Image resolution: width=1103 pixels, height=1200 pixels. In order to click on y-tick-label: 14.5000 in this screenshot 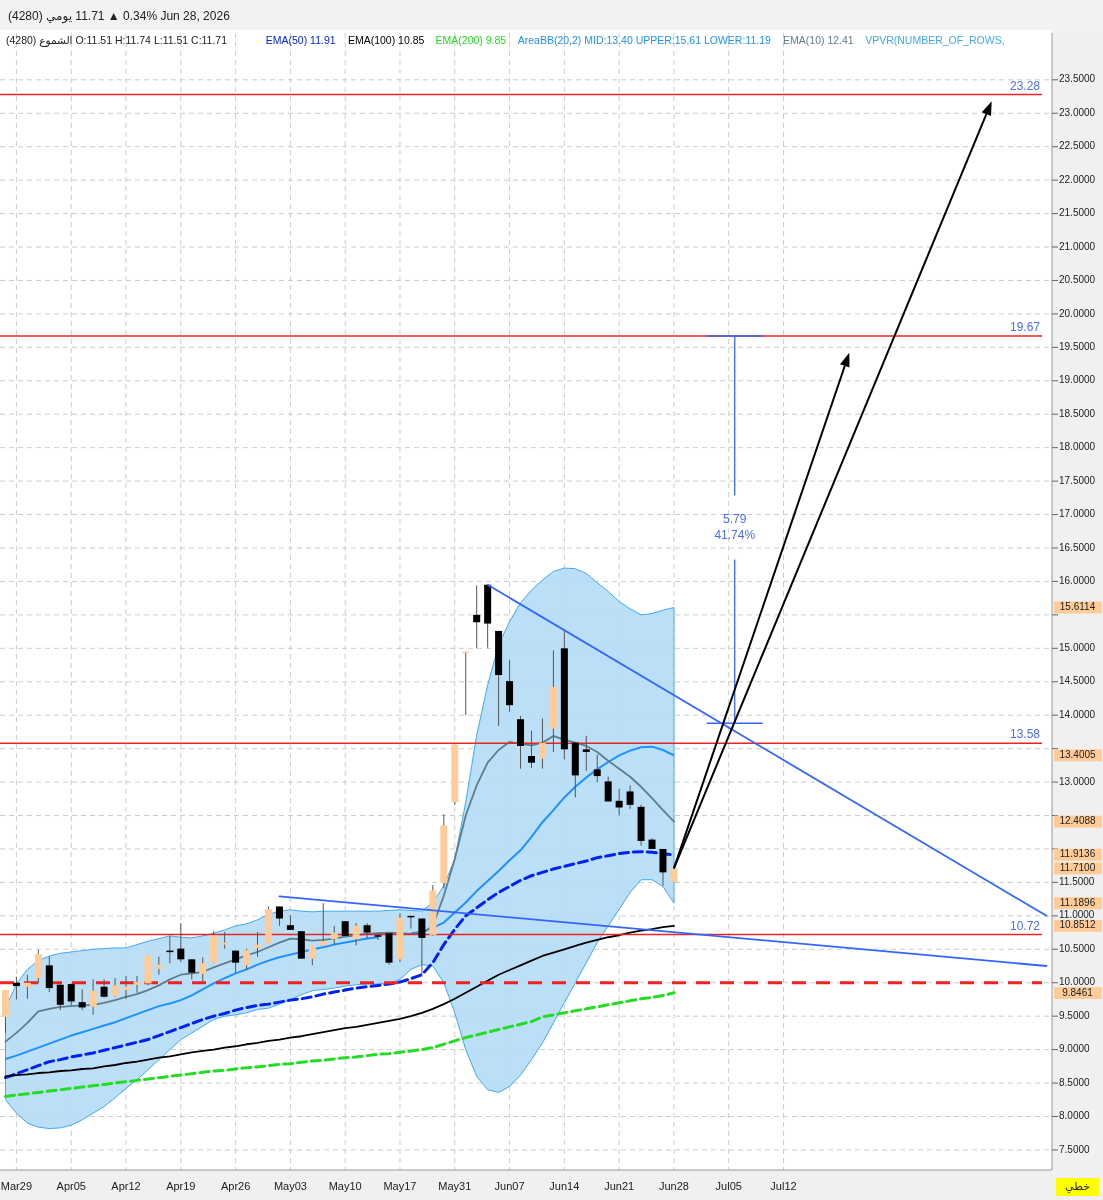, I will do `click(1077, 681)`.